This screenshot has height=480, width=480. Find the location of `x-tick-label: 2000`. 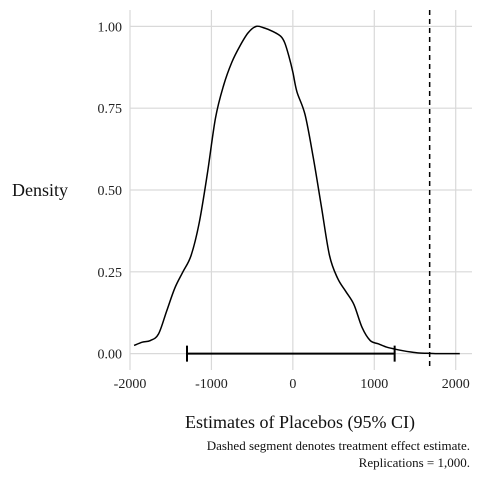

x-tick-label: 2000 is located at coordinates (456, 384).